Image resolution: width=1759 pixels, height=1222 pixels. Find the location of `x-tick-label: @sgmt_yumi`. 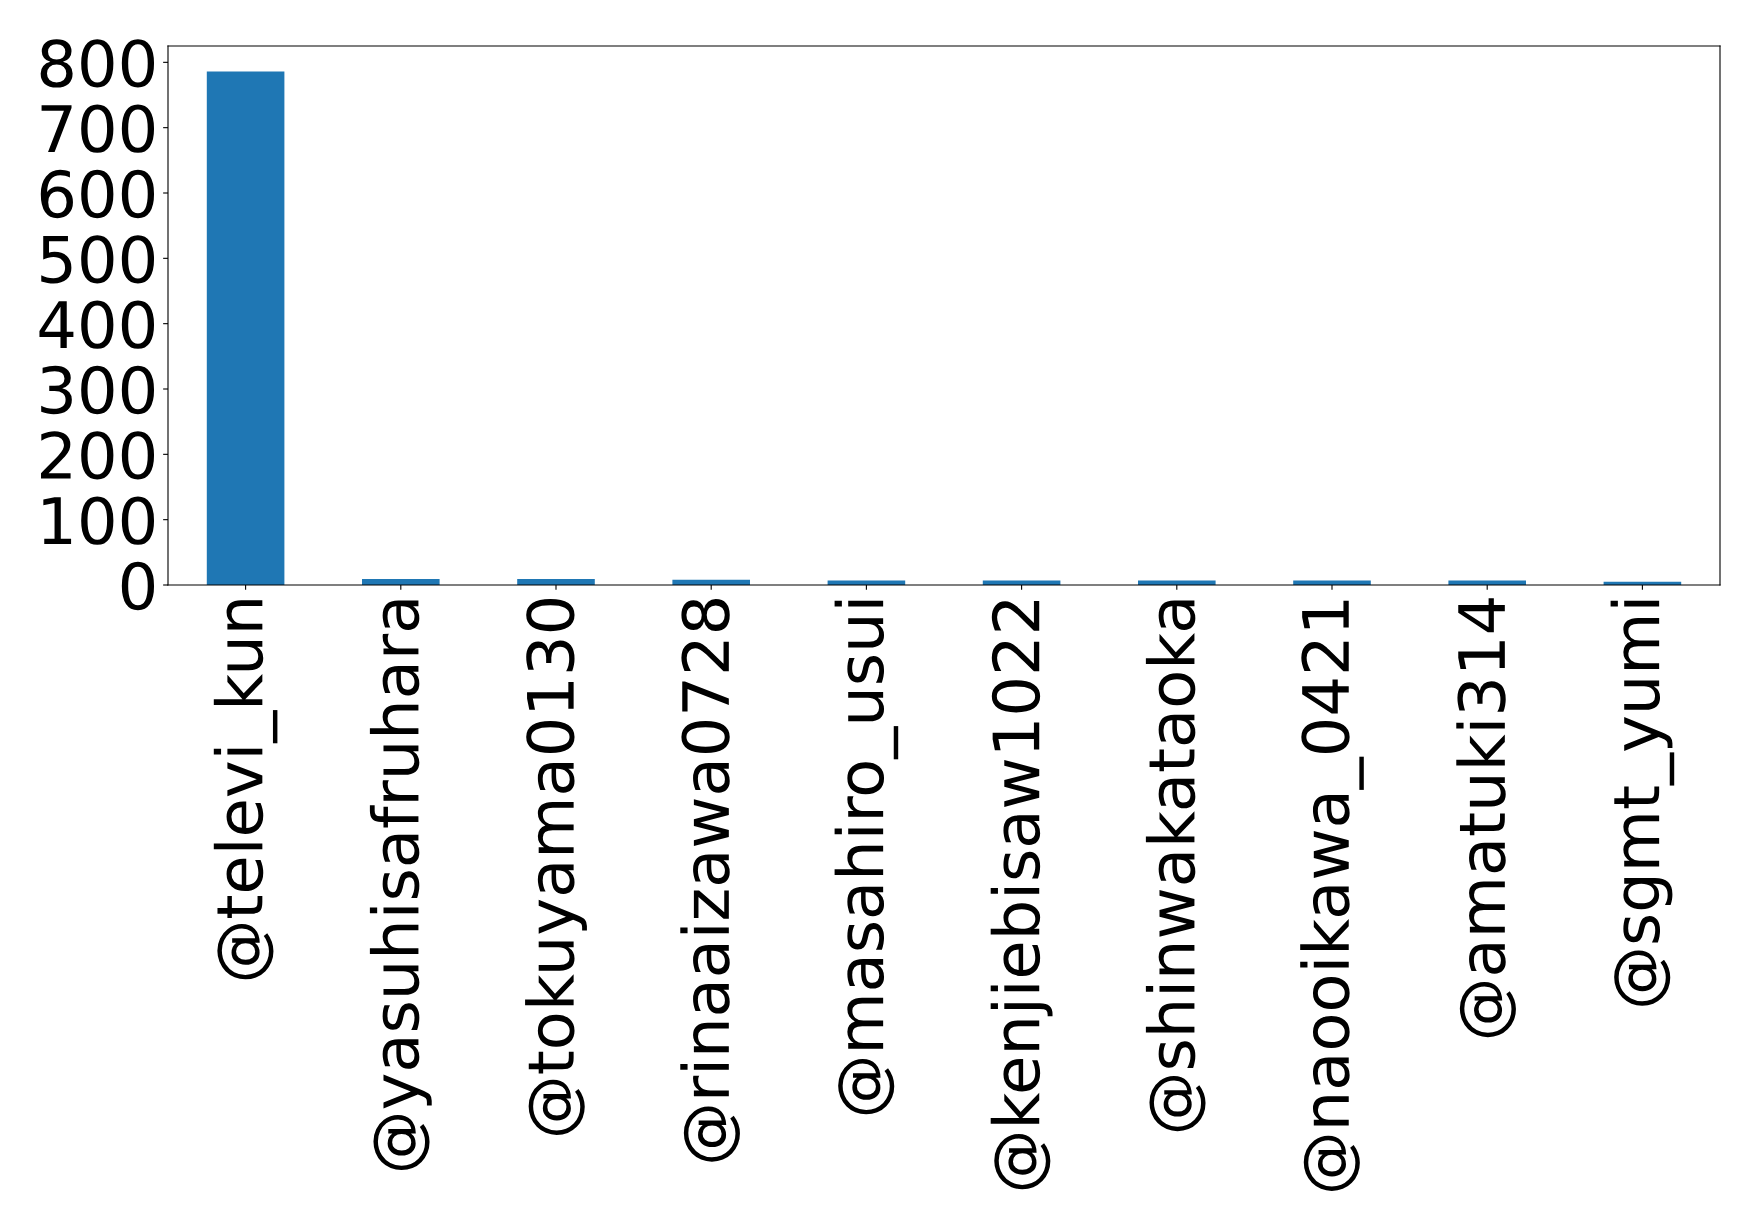

x-tick-label: @sgmt_yumi is located at coordinates (1642, 803).